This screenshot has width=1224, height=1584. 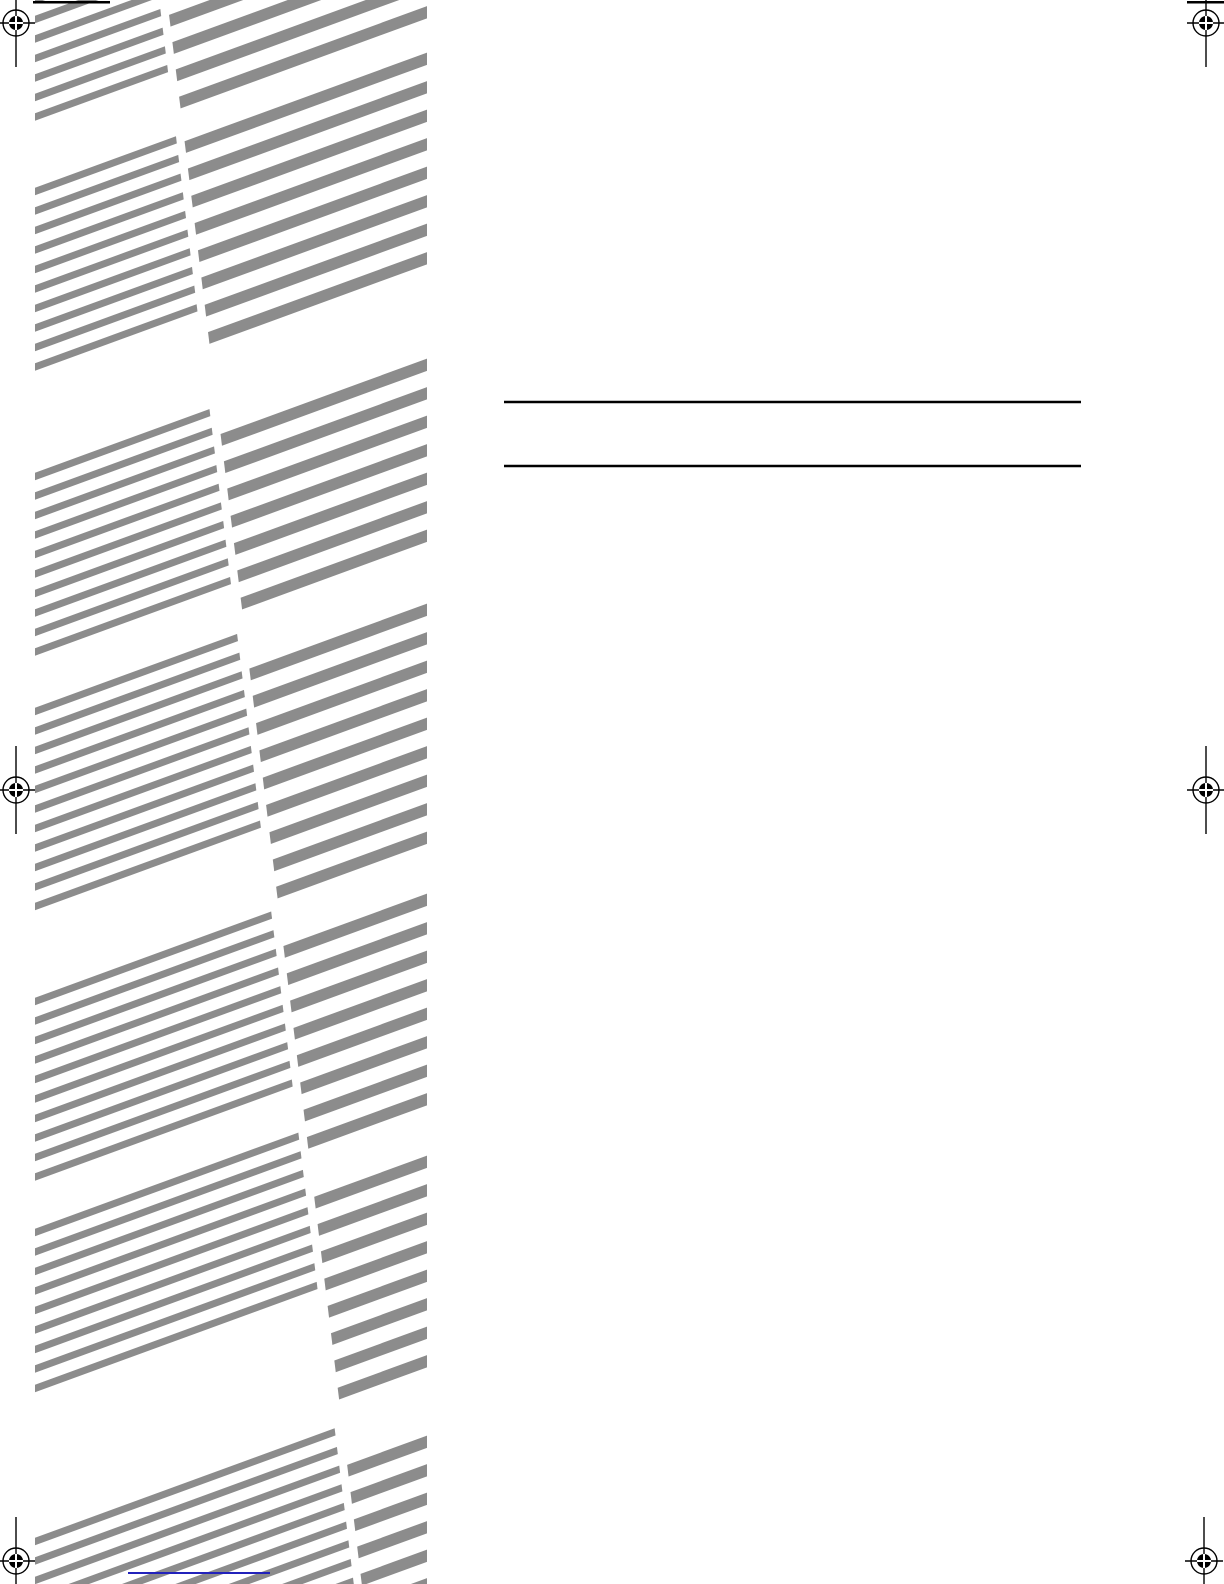 I want to click on footer-link-underline, so click(x=199, y=1573).